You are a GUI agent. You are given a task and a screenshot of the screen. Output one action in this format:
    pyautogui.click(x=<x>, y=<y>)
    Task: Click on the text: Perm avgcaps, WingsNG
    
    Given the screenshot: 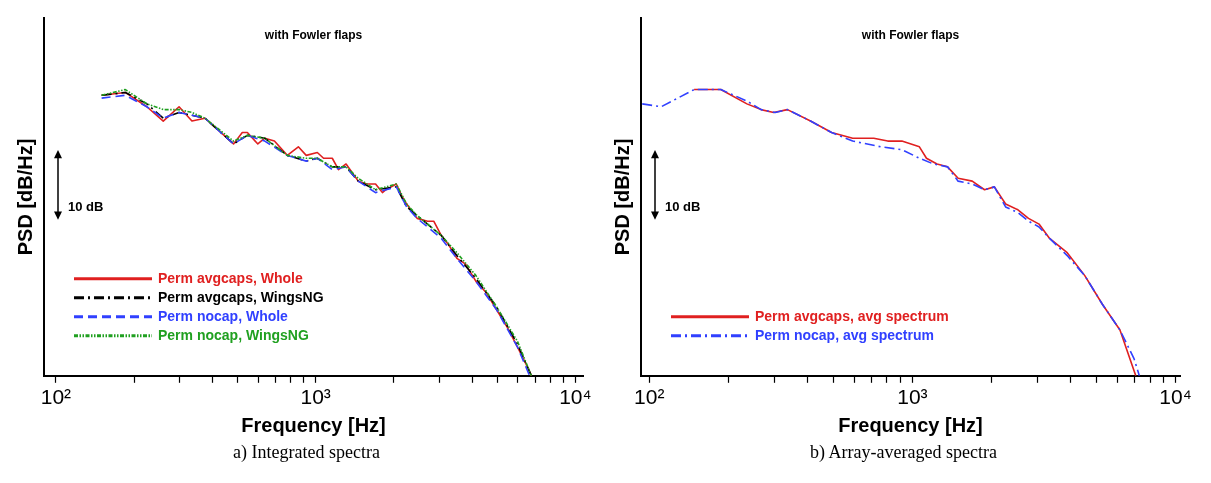 What is the action you would take?
    pyautogui.click(x=241, y=296)
    